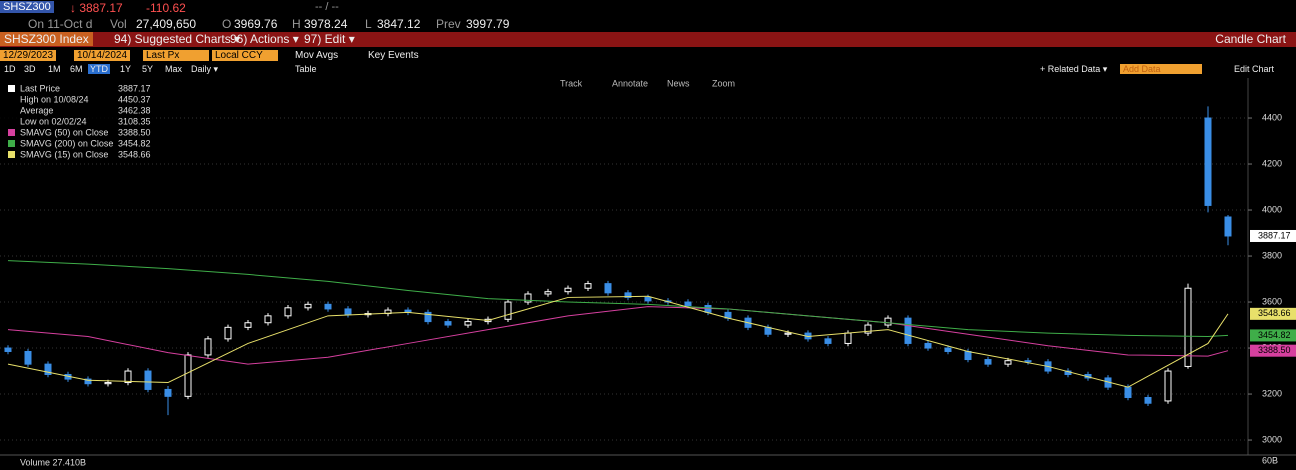  Describe the element at coordinates (1272, 163) in the screenshot. I see `y-tick-label: 4200` at that location.